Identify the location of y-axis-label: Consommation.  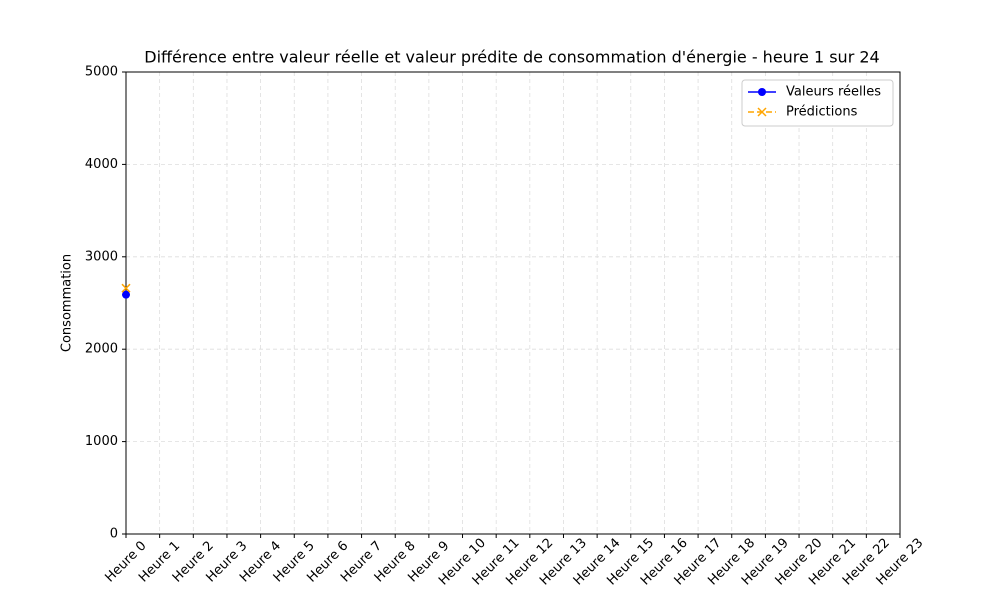
(67, 303).